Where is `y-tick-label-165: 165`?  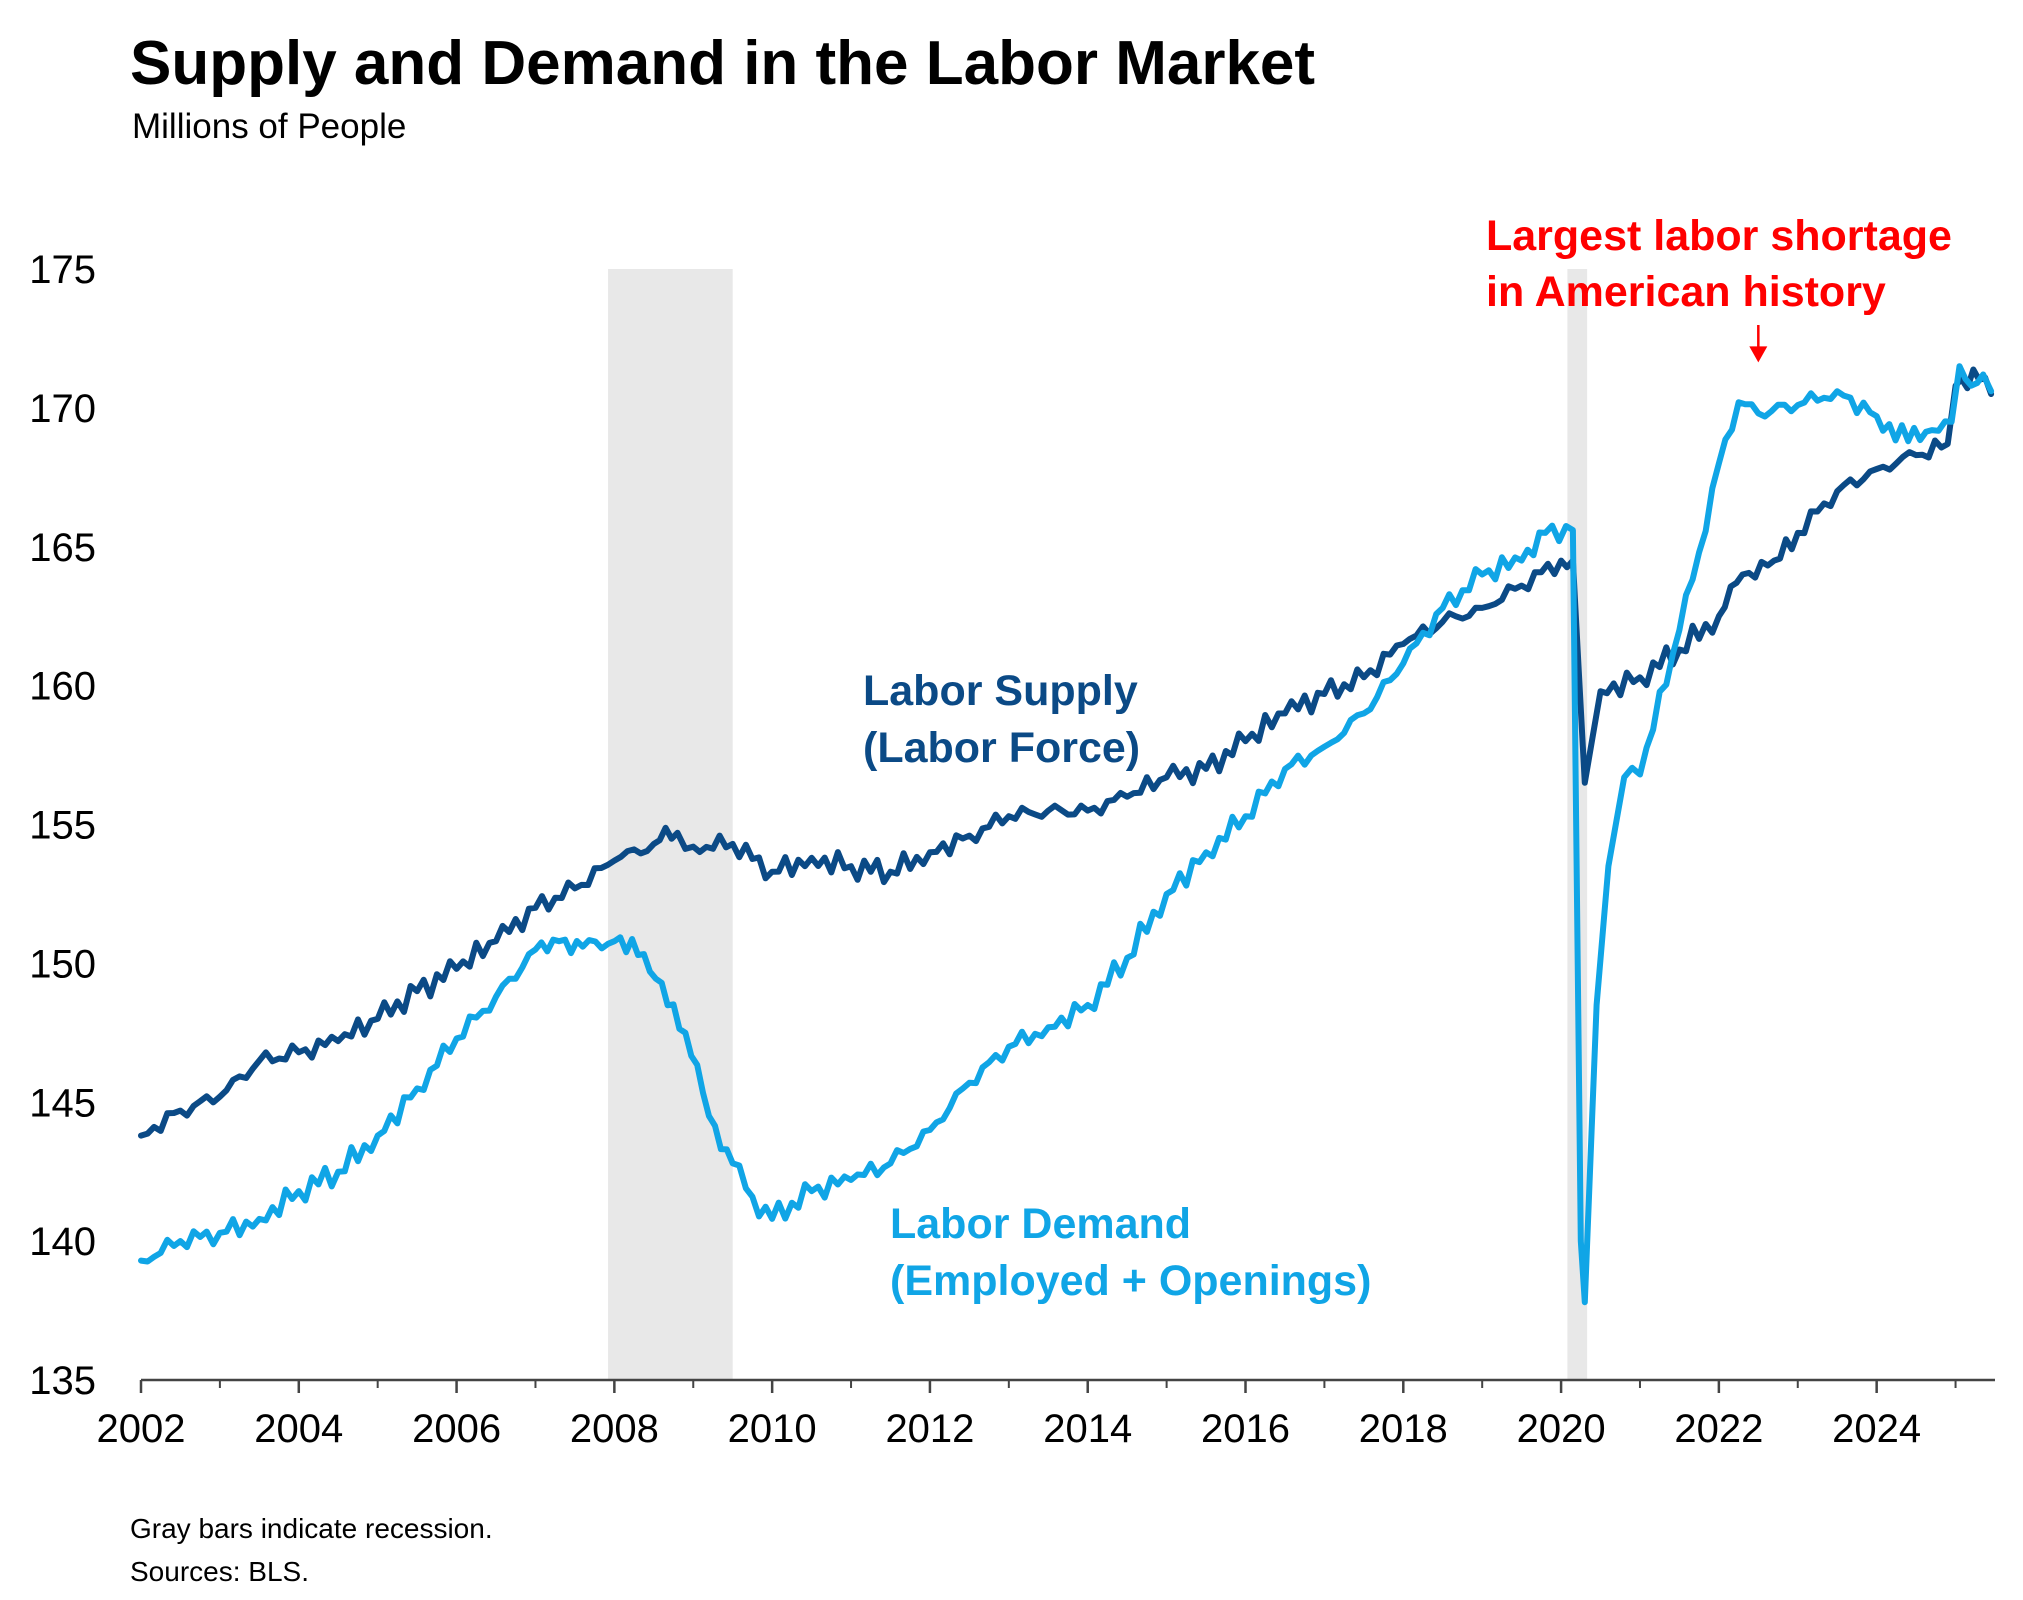 y-tick-label-165: 165 is located at coordinates (62, 548).